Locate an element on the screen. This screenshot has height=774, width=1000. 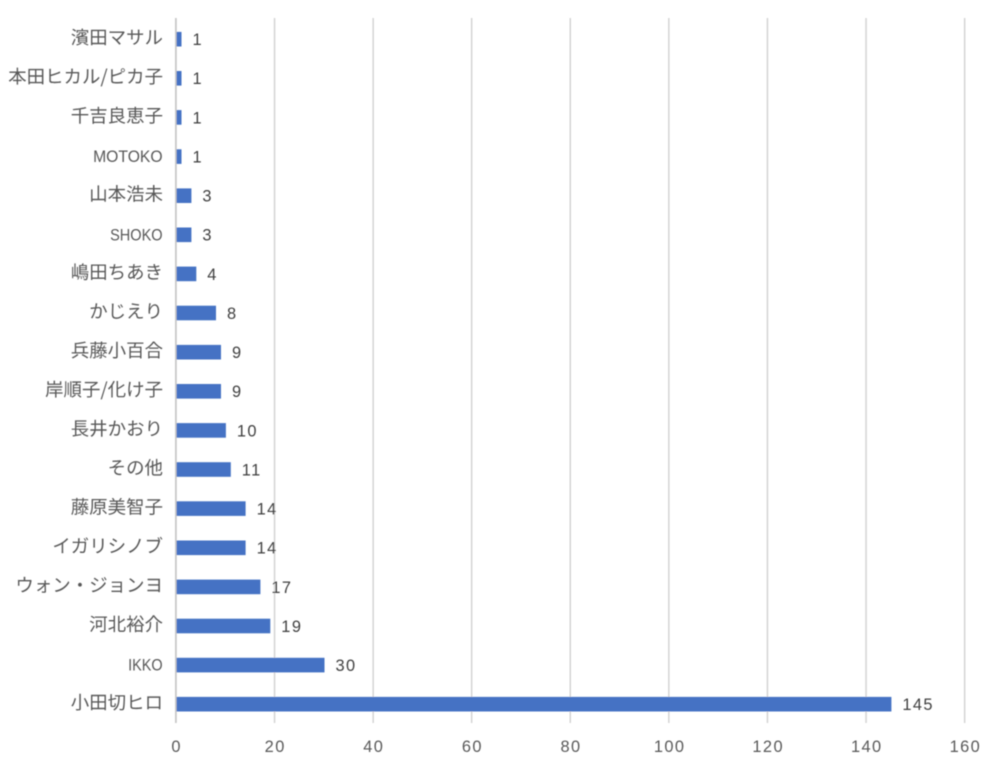
svg-text: 11 is located at coordinates (252, 470).